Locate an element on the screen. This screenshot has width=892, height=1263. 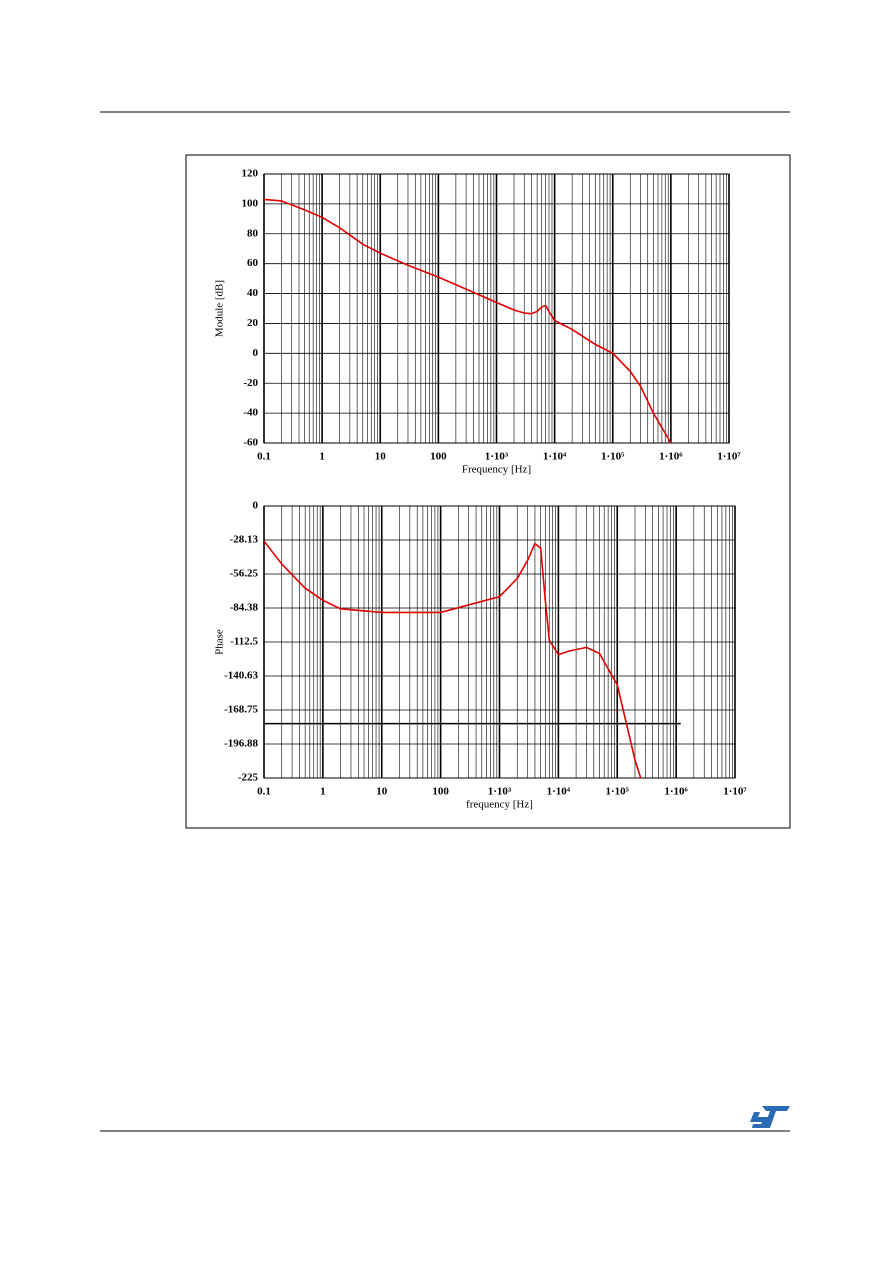
y-tick-label: -40 is located at coordinates (250, 413).